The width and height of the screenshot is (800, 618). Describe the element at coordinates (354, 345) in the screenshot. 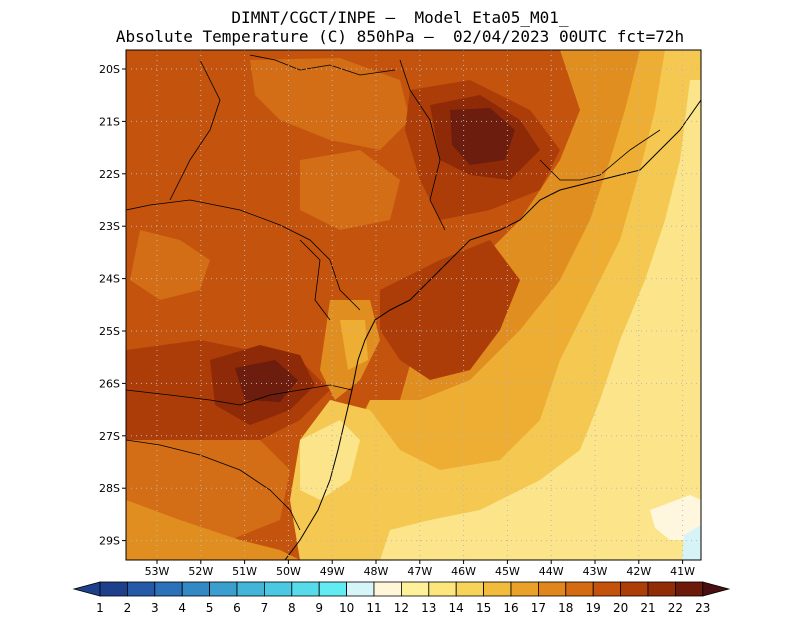

I see `field-patch-16-coast` at that location.